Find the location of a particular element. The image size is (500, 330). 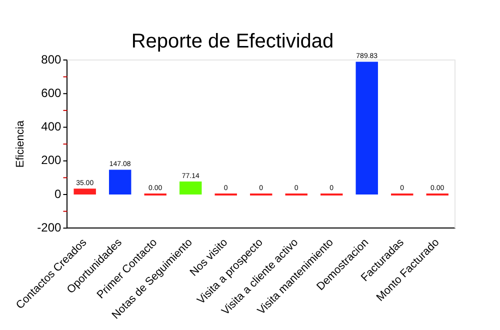

y-tick-label: -200 is located at coordinates (49, 227).